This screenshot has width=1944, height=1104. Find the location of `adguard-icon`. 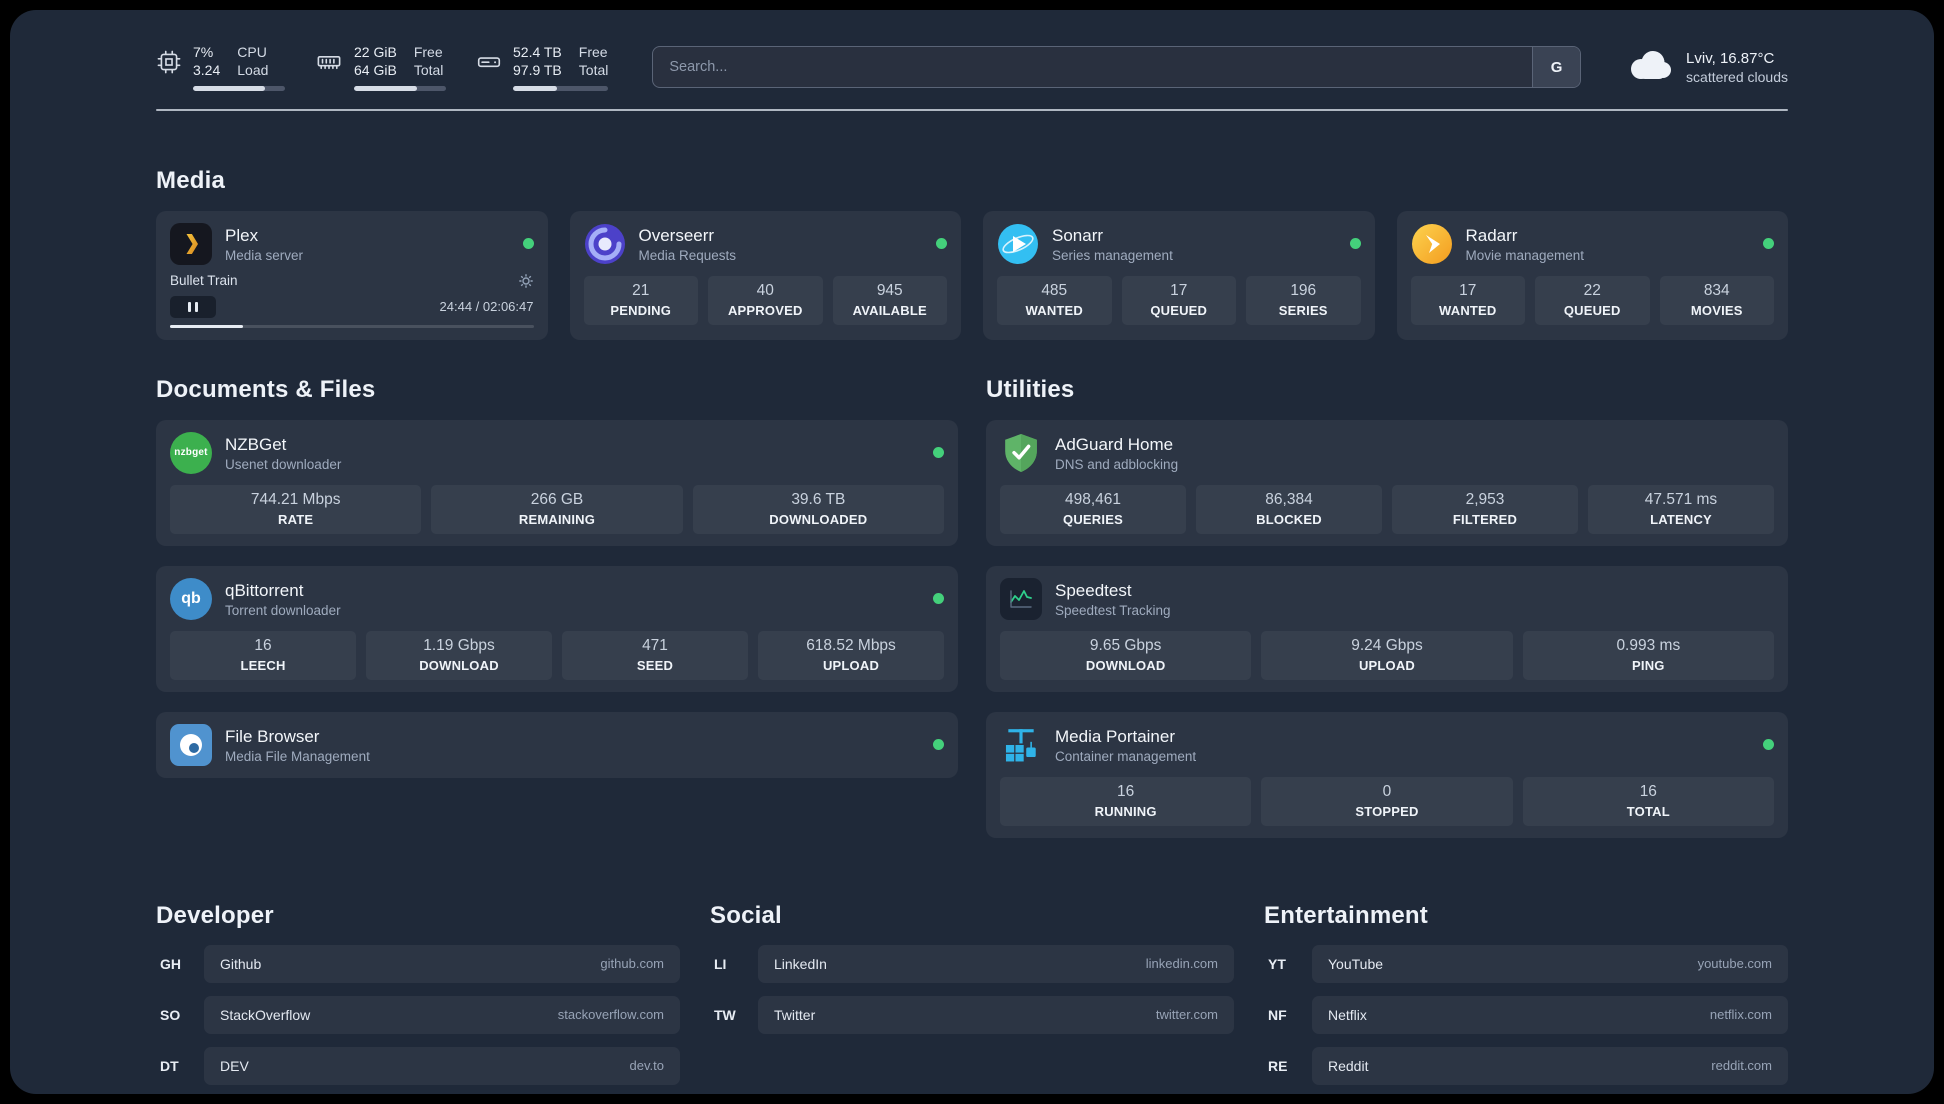

adguard-icon is located at coordinates (1021, 453).